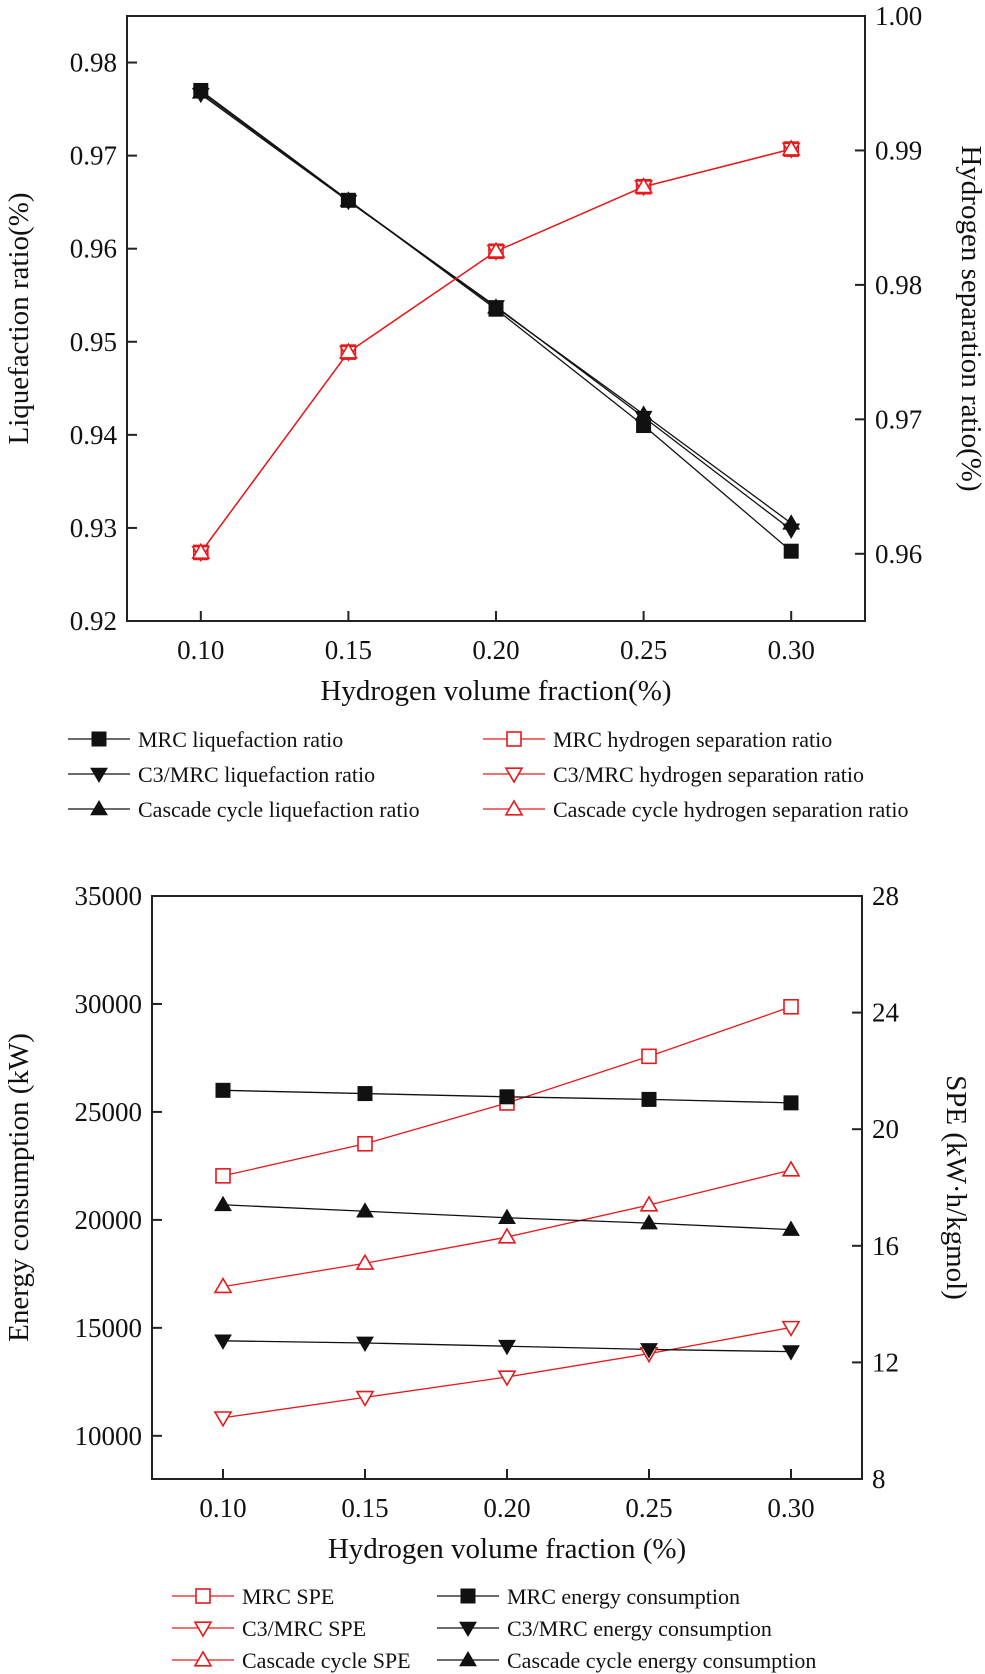  What do you see at coordinates (495, 691) in the screenshot?
I see `x-axis-title: Hydrogen volume fraction(%)` at bounding box center [495, 691].